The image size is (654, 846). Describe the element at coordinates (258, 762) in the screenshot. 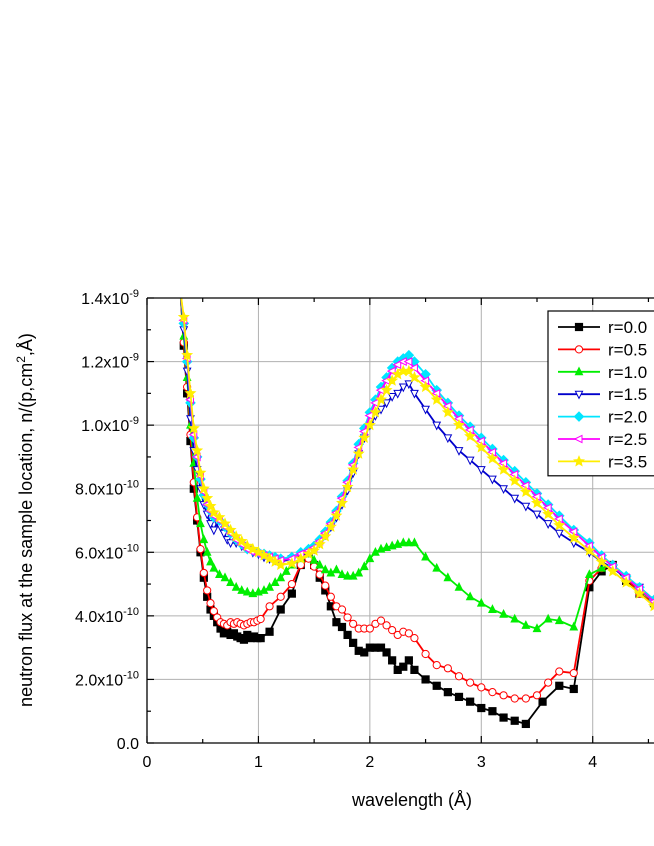

I see `x-tick-label: 1` at that location.